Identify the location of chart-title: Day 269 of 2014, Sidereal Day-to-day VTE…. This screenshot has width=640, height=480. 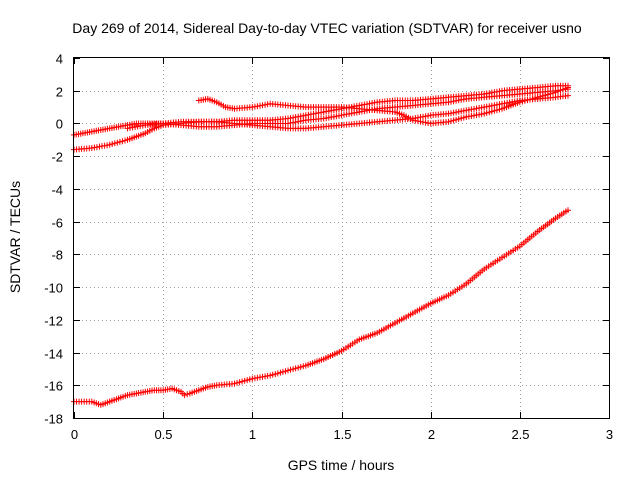
(327, 28).